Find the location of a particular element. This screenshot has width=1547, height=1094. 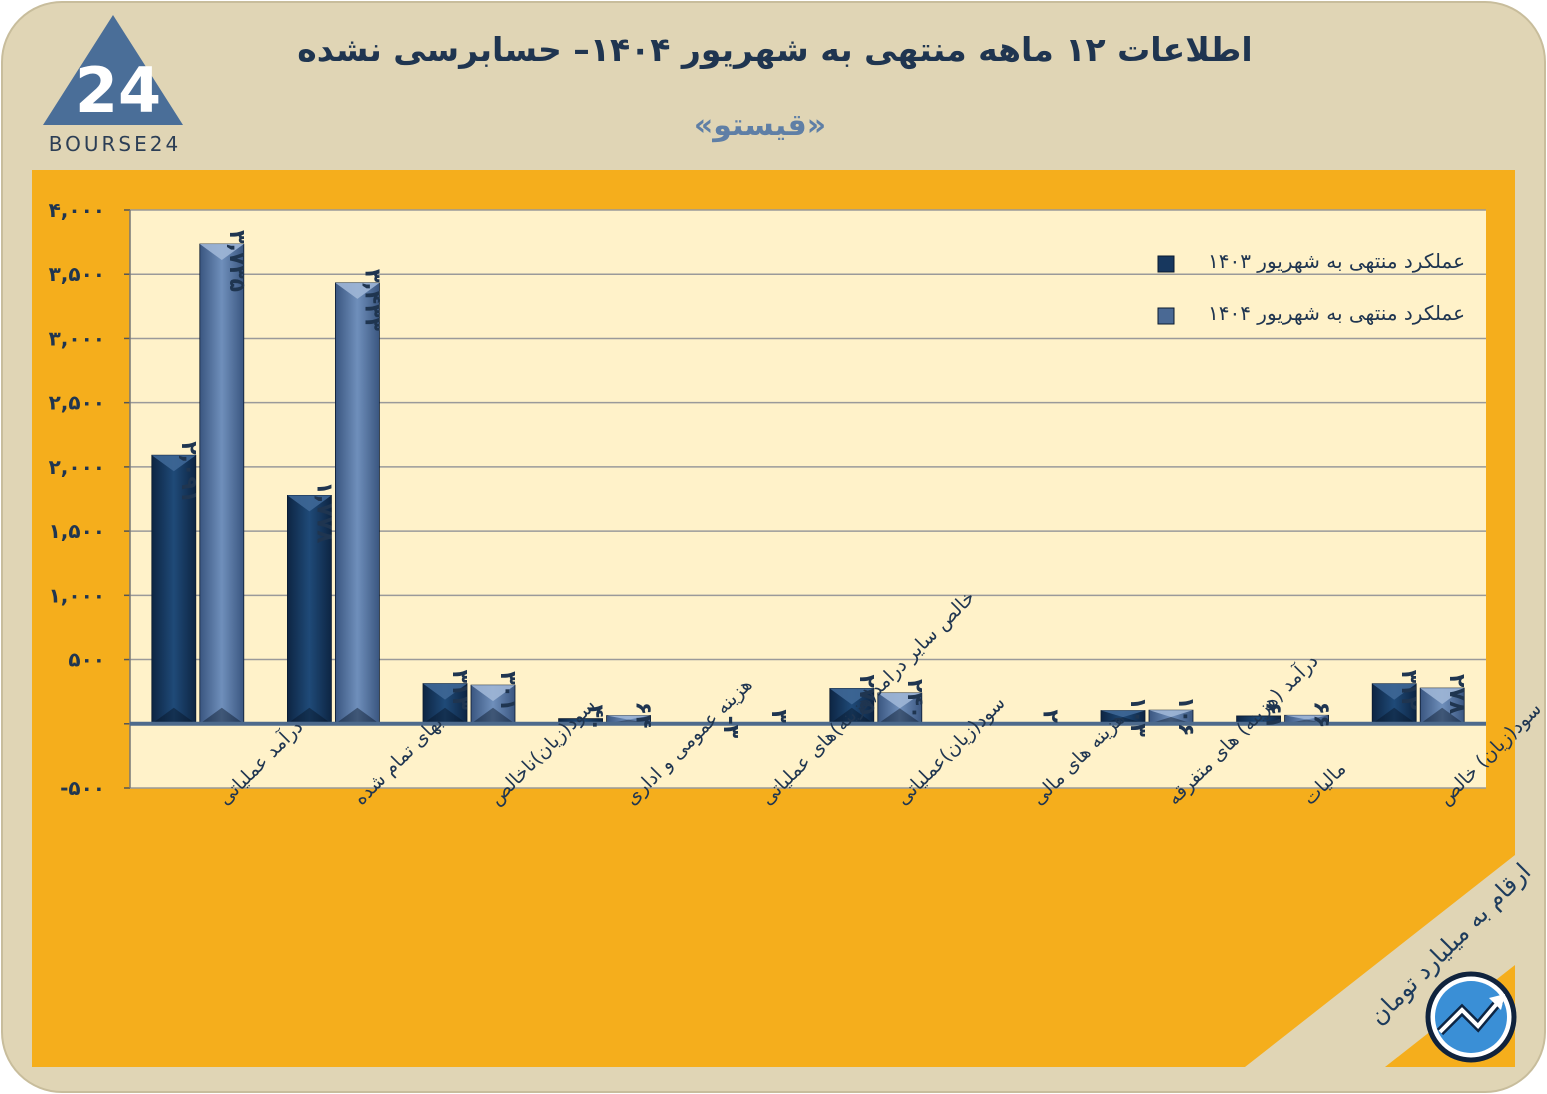

data-label: ۲۷۸ is located at coordinates (1456, 694).